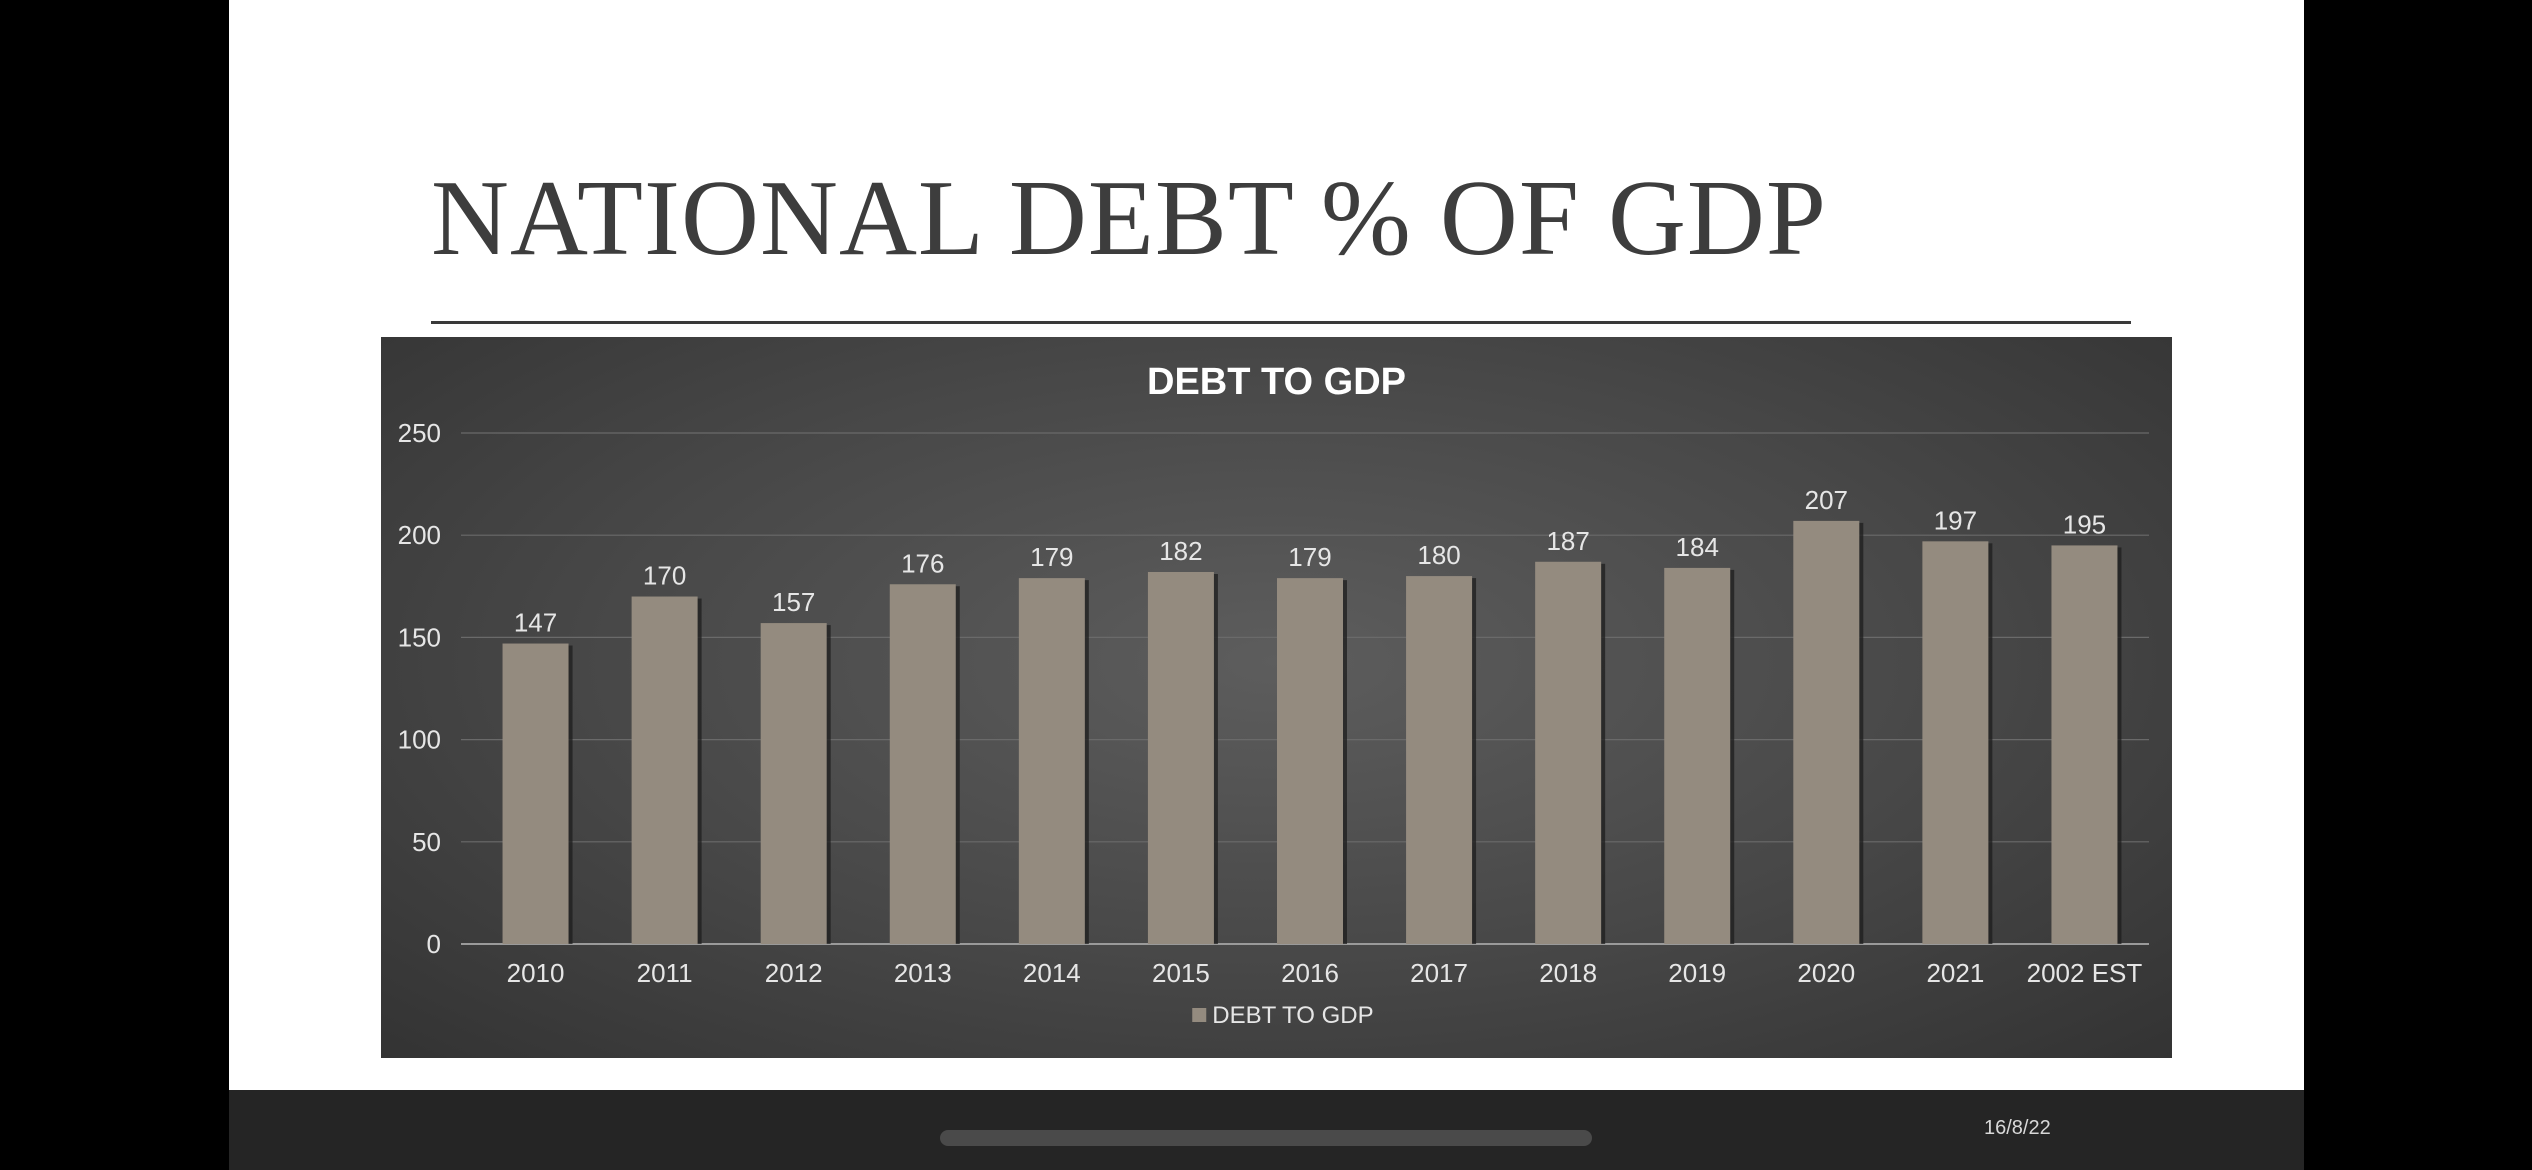 This screenshot has height=1170, width=2532. Describe the element at coordinates (665, 973) in the screenshot. I see `x-tick-label: 2011` at that location.